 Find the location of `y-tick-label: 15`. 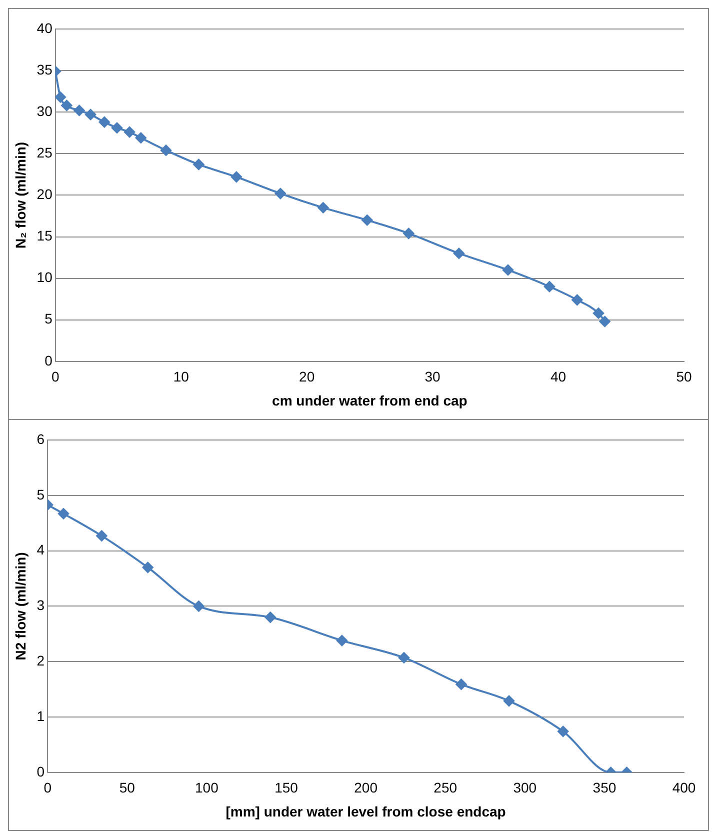

y-tick-label: 15 is located at coordinates (44, 236).